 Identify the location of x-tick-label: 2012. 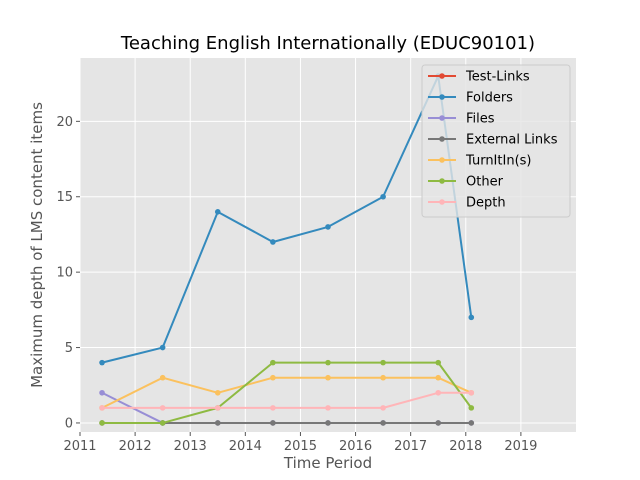
(135, 446).